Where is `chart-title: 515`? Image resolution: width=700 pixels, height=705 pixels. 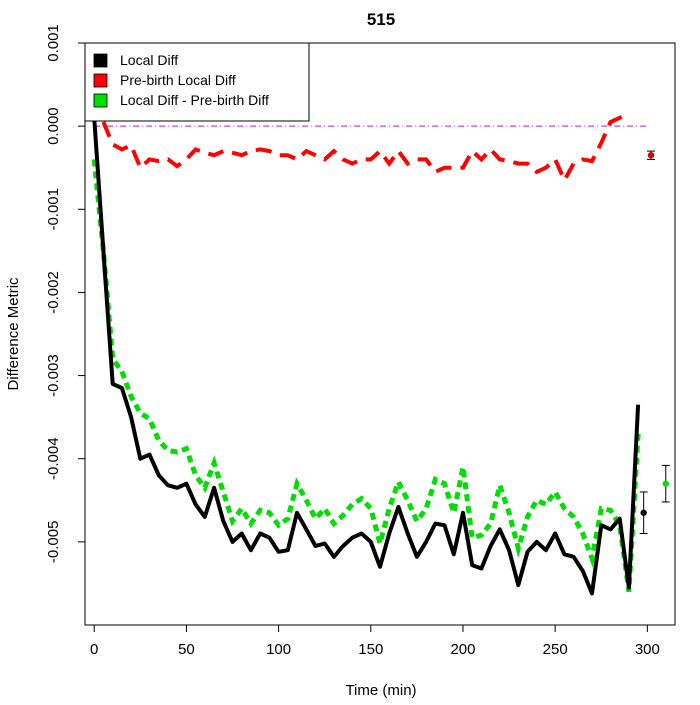
chart-title: 515 is located at coordinates (381, 19).